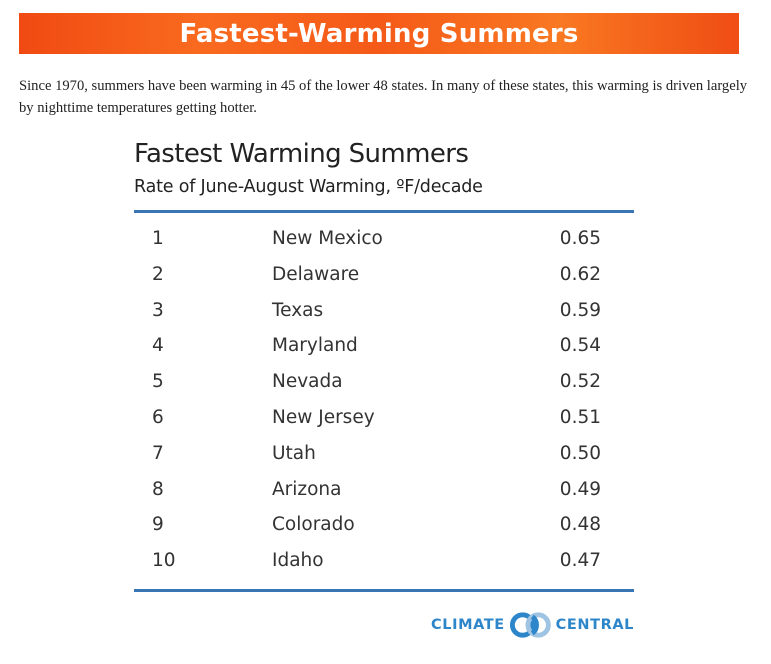  I want to click on table-row: 8 Arizona 0.49, so click(384, 492).